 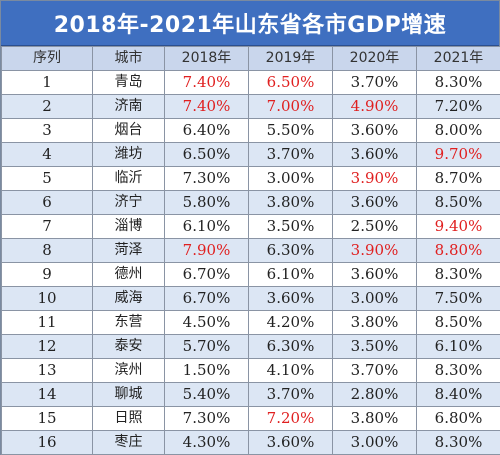 I want to click on growth-2021: 9.70%, so click(x=458, y=154).